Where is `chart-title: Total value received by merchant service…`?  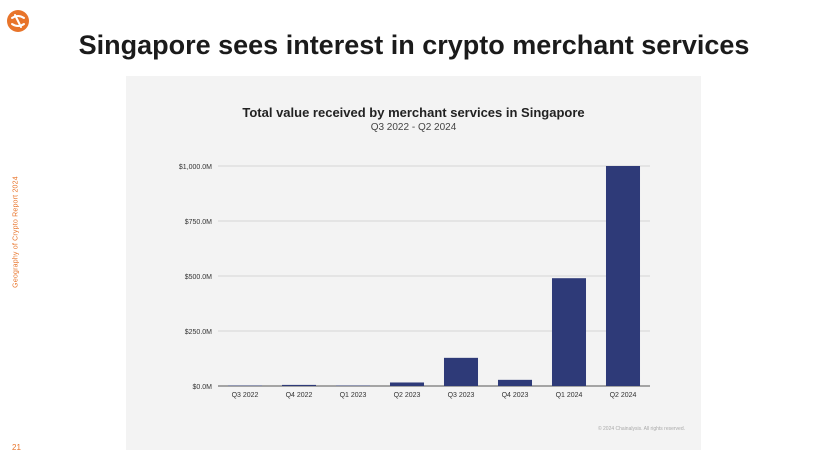 chart-title: Total value received by merchant service… is located at coordinates (413, 112).